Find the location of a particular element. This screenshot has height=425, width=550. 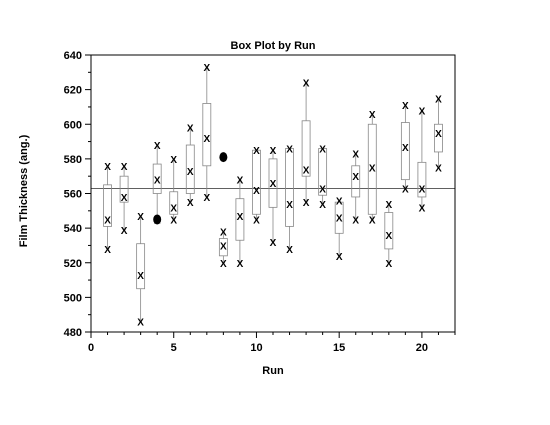

y-tick-label: 520 is located at coordinates (73, 264).